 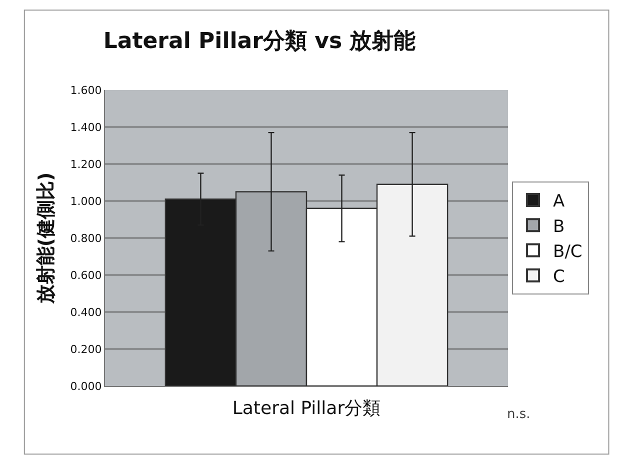 I want to click on x-axis-title: Lateral Pillar分類, so click(x=306, y=409).